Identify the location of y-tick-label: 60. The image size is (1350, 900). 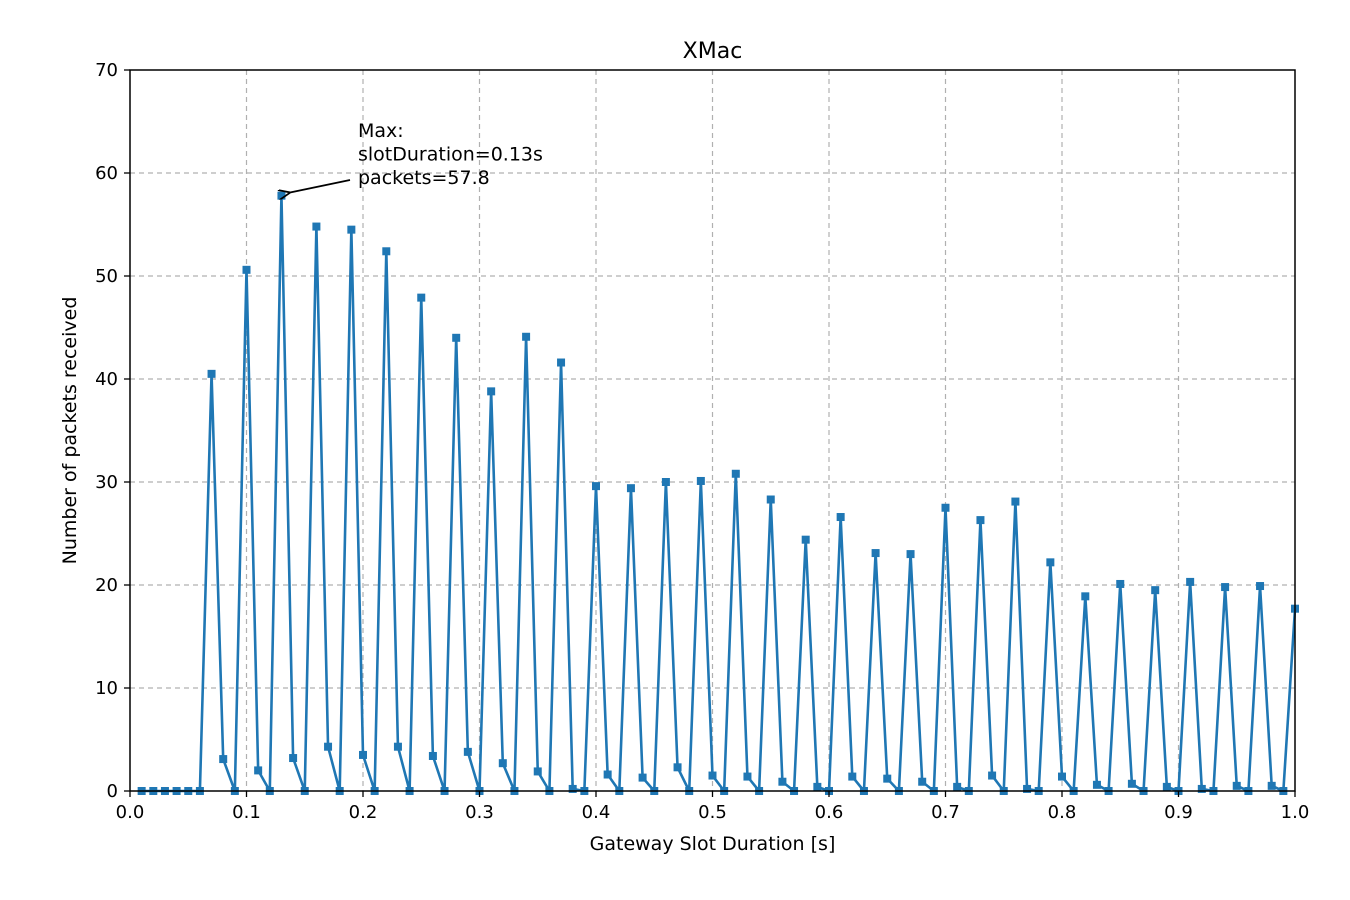
(106, 173).